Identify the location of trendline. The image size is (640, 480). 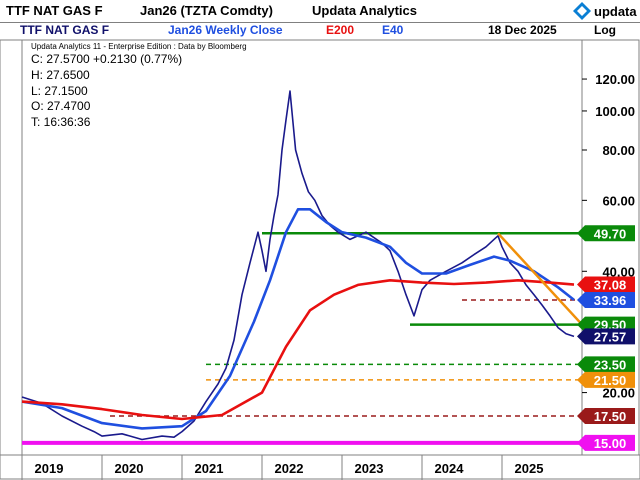
(540, 279).